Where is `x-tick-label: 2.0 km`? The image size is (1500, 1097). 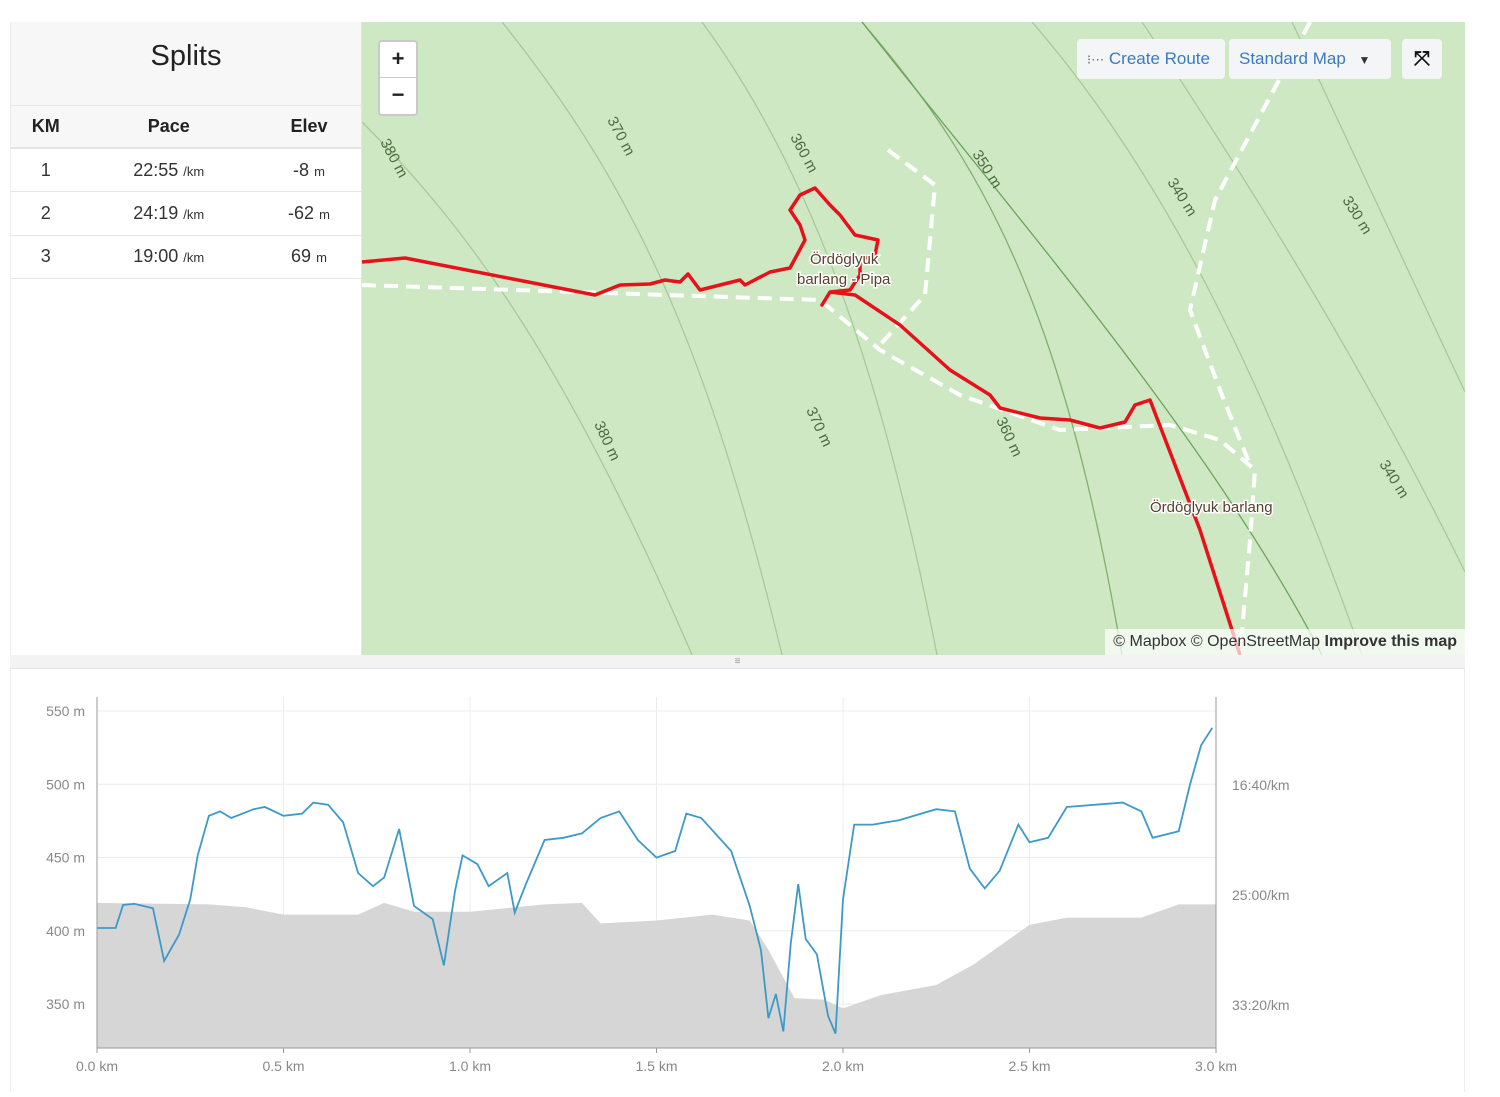 x-tick-label: 2.0 km is located at coordinates (843, 1066).